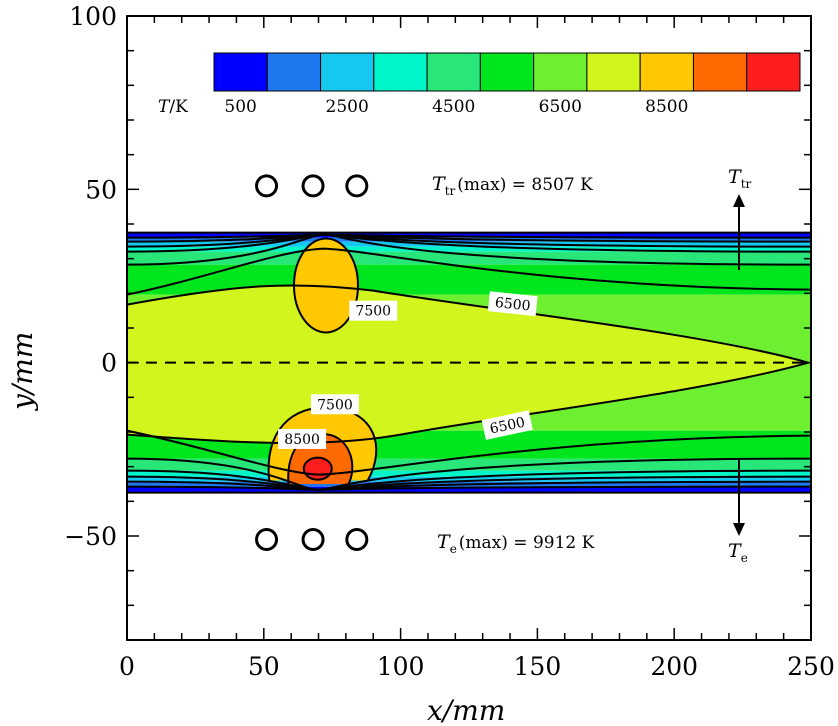  What do you see at coordinates (127, 666) in the screenshot?
I see `x-tick-label-0: 0` at bounding box center [127, 666].